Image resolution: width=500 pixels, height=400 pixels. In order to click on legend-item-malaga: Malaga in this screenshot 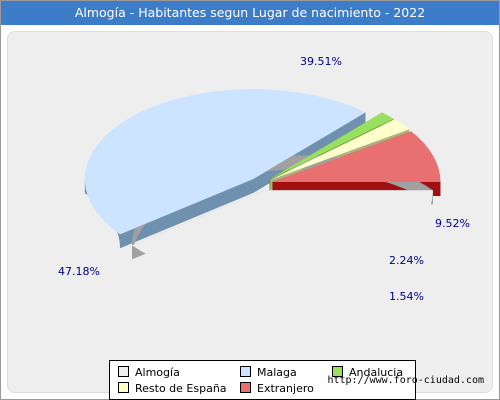, I will do `click(268, 372)`.